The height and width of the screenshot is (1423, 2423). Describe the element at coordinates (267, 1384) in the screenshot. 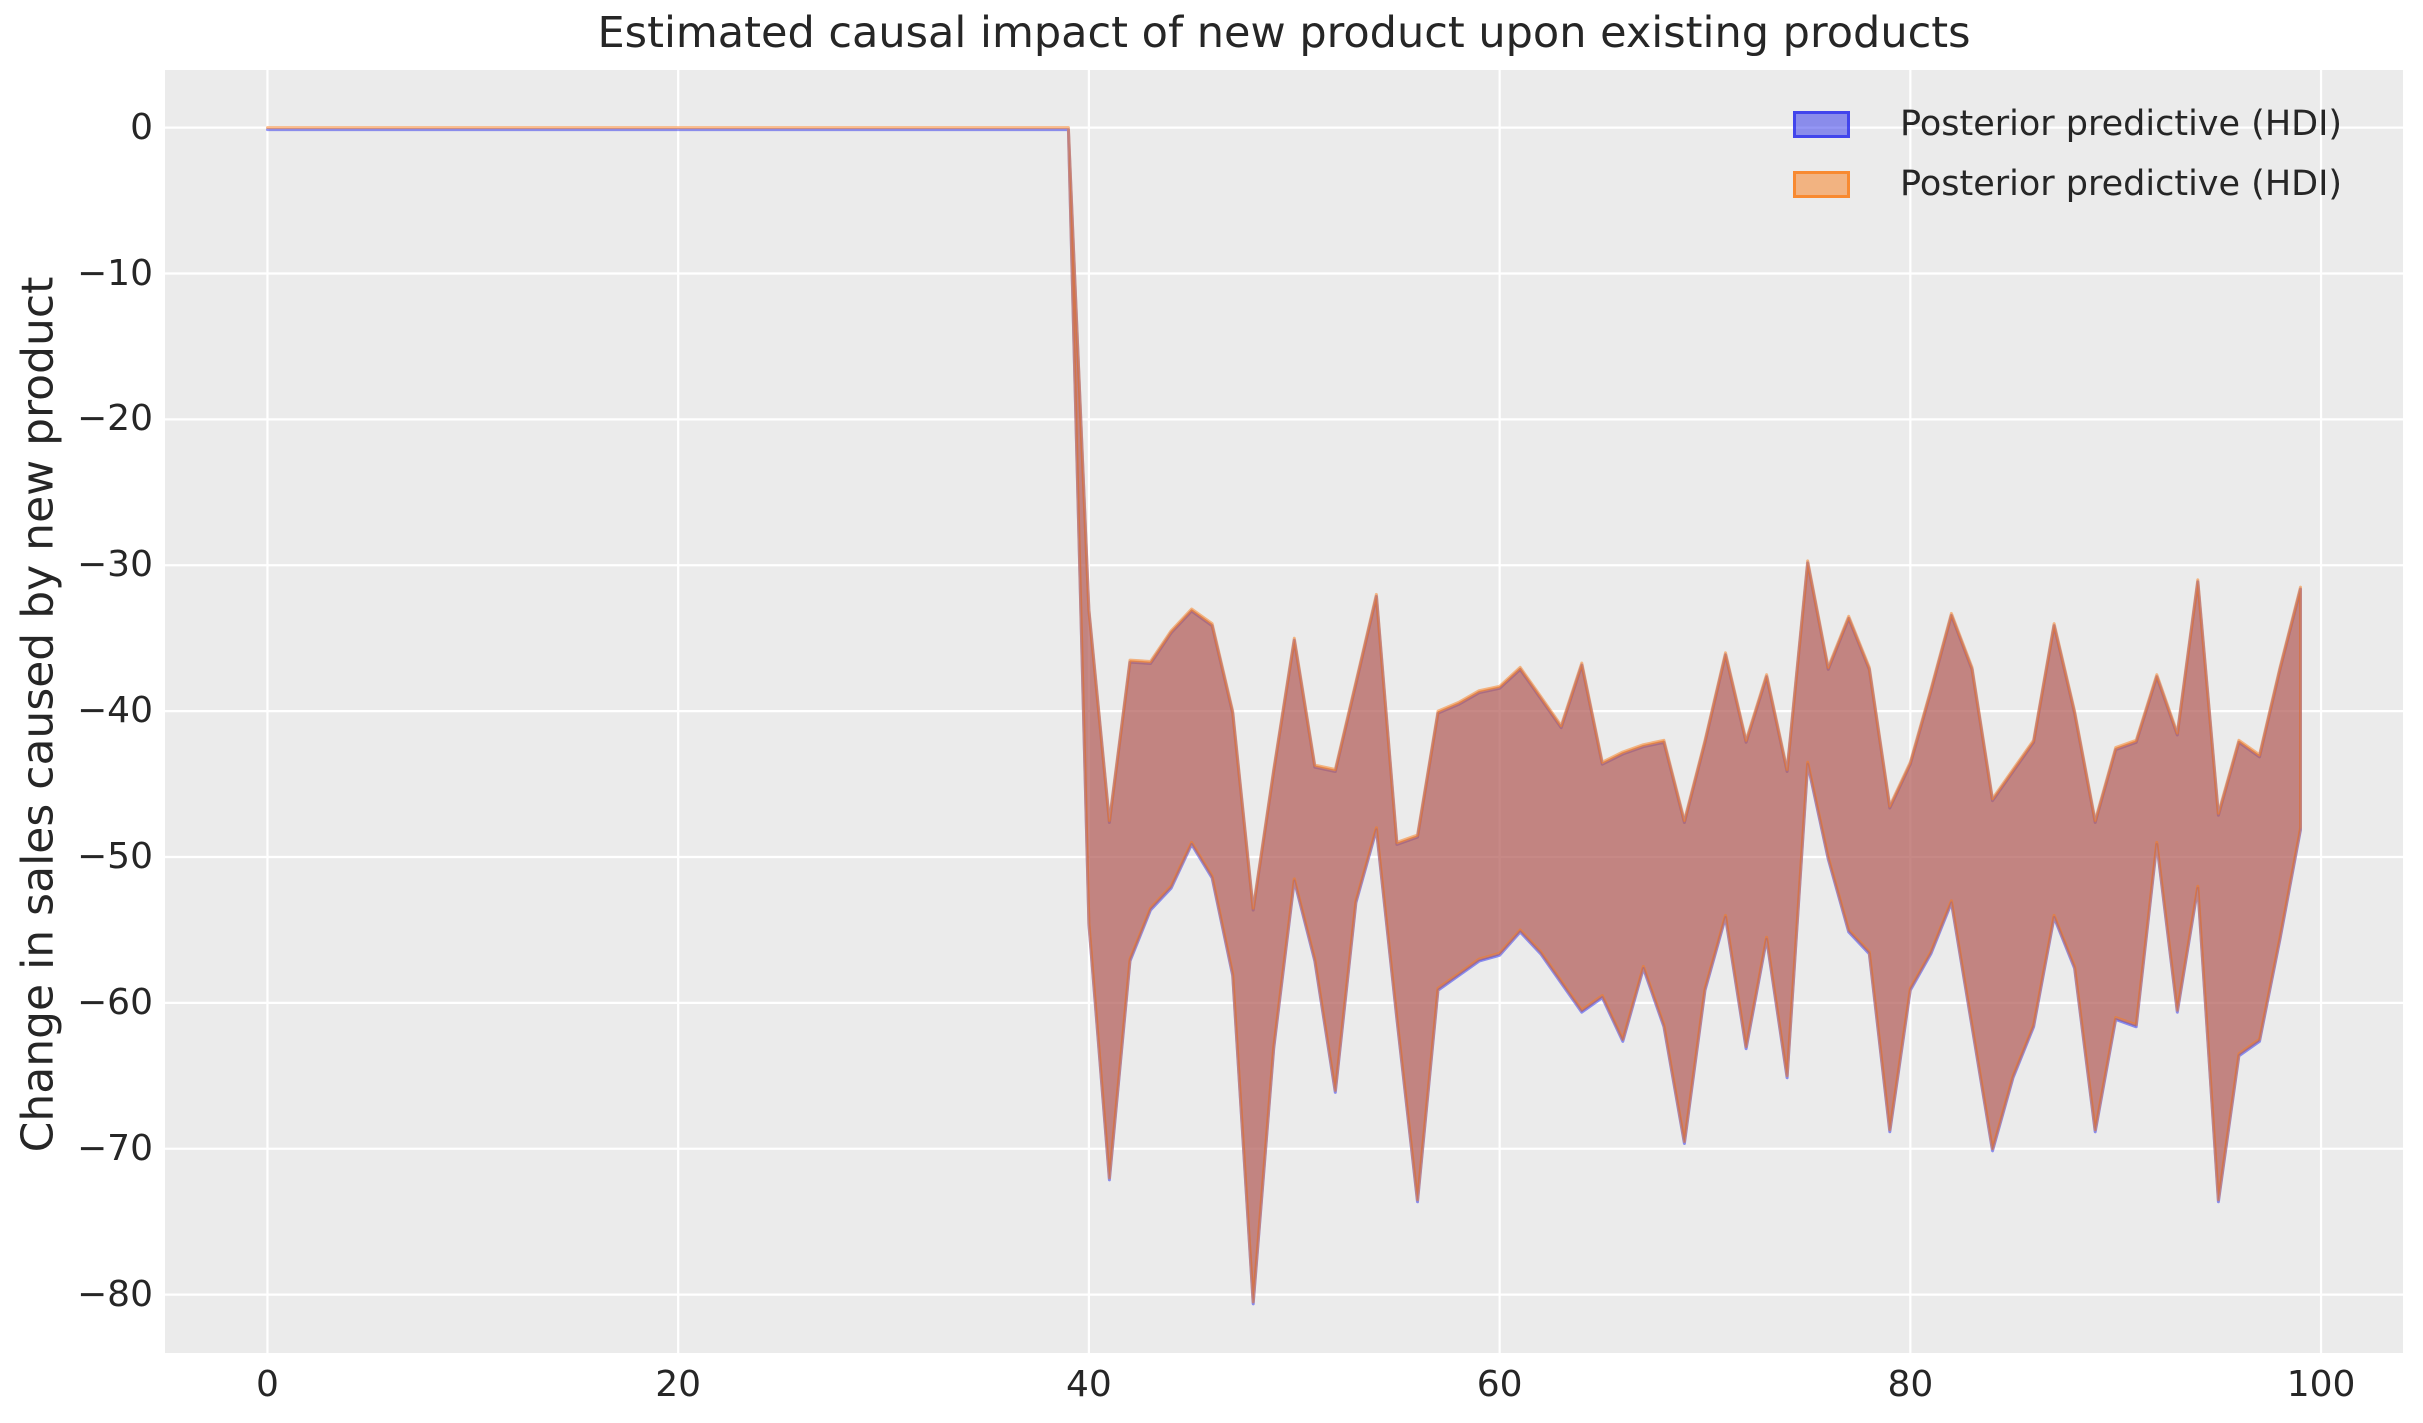

I see `x-tick-label: 0` at that location.